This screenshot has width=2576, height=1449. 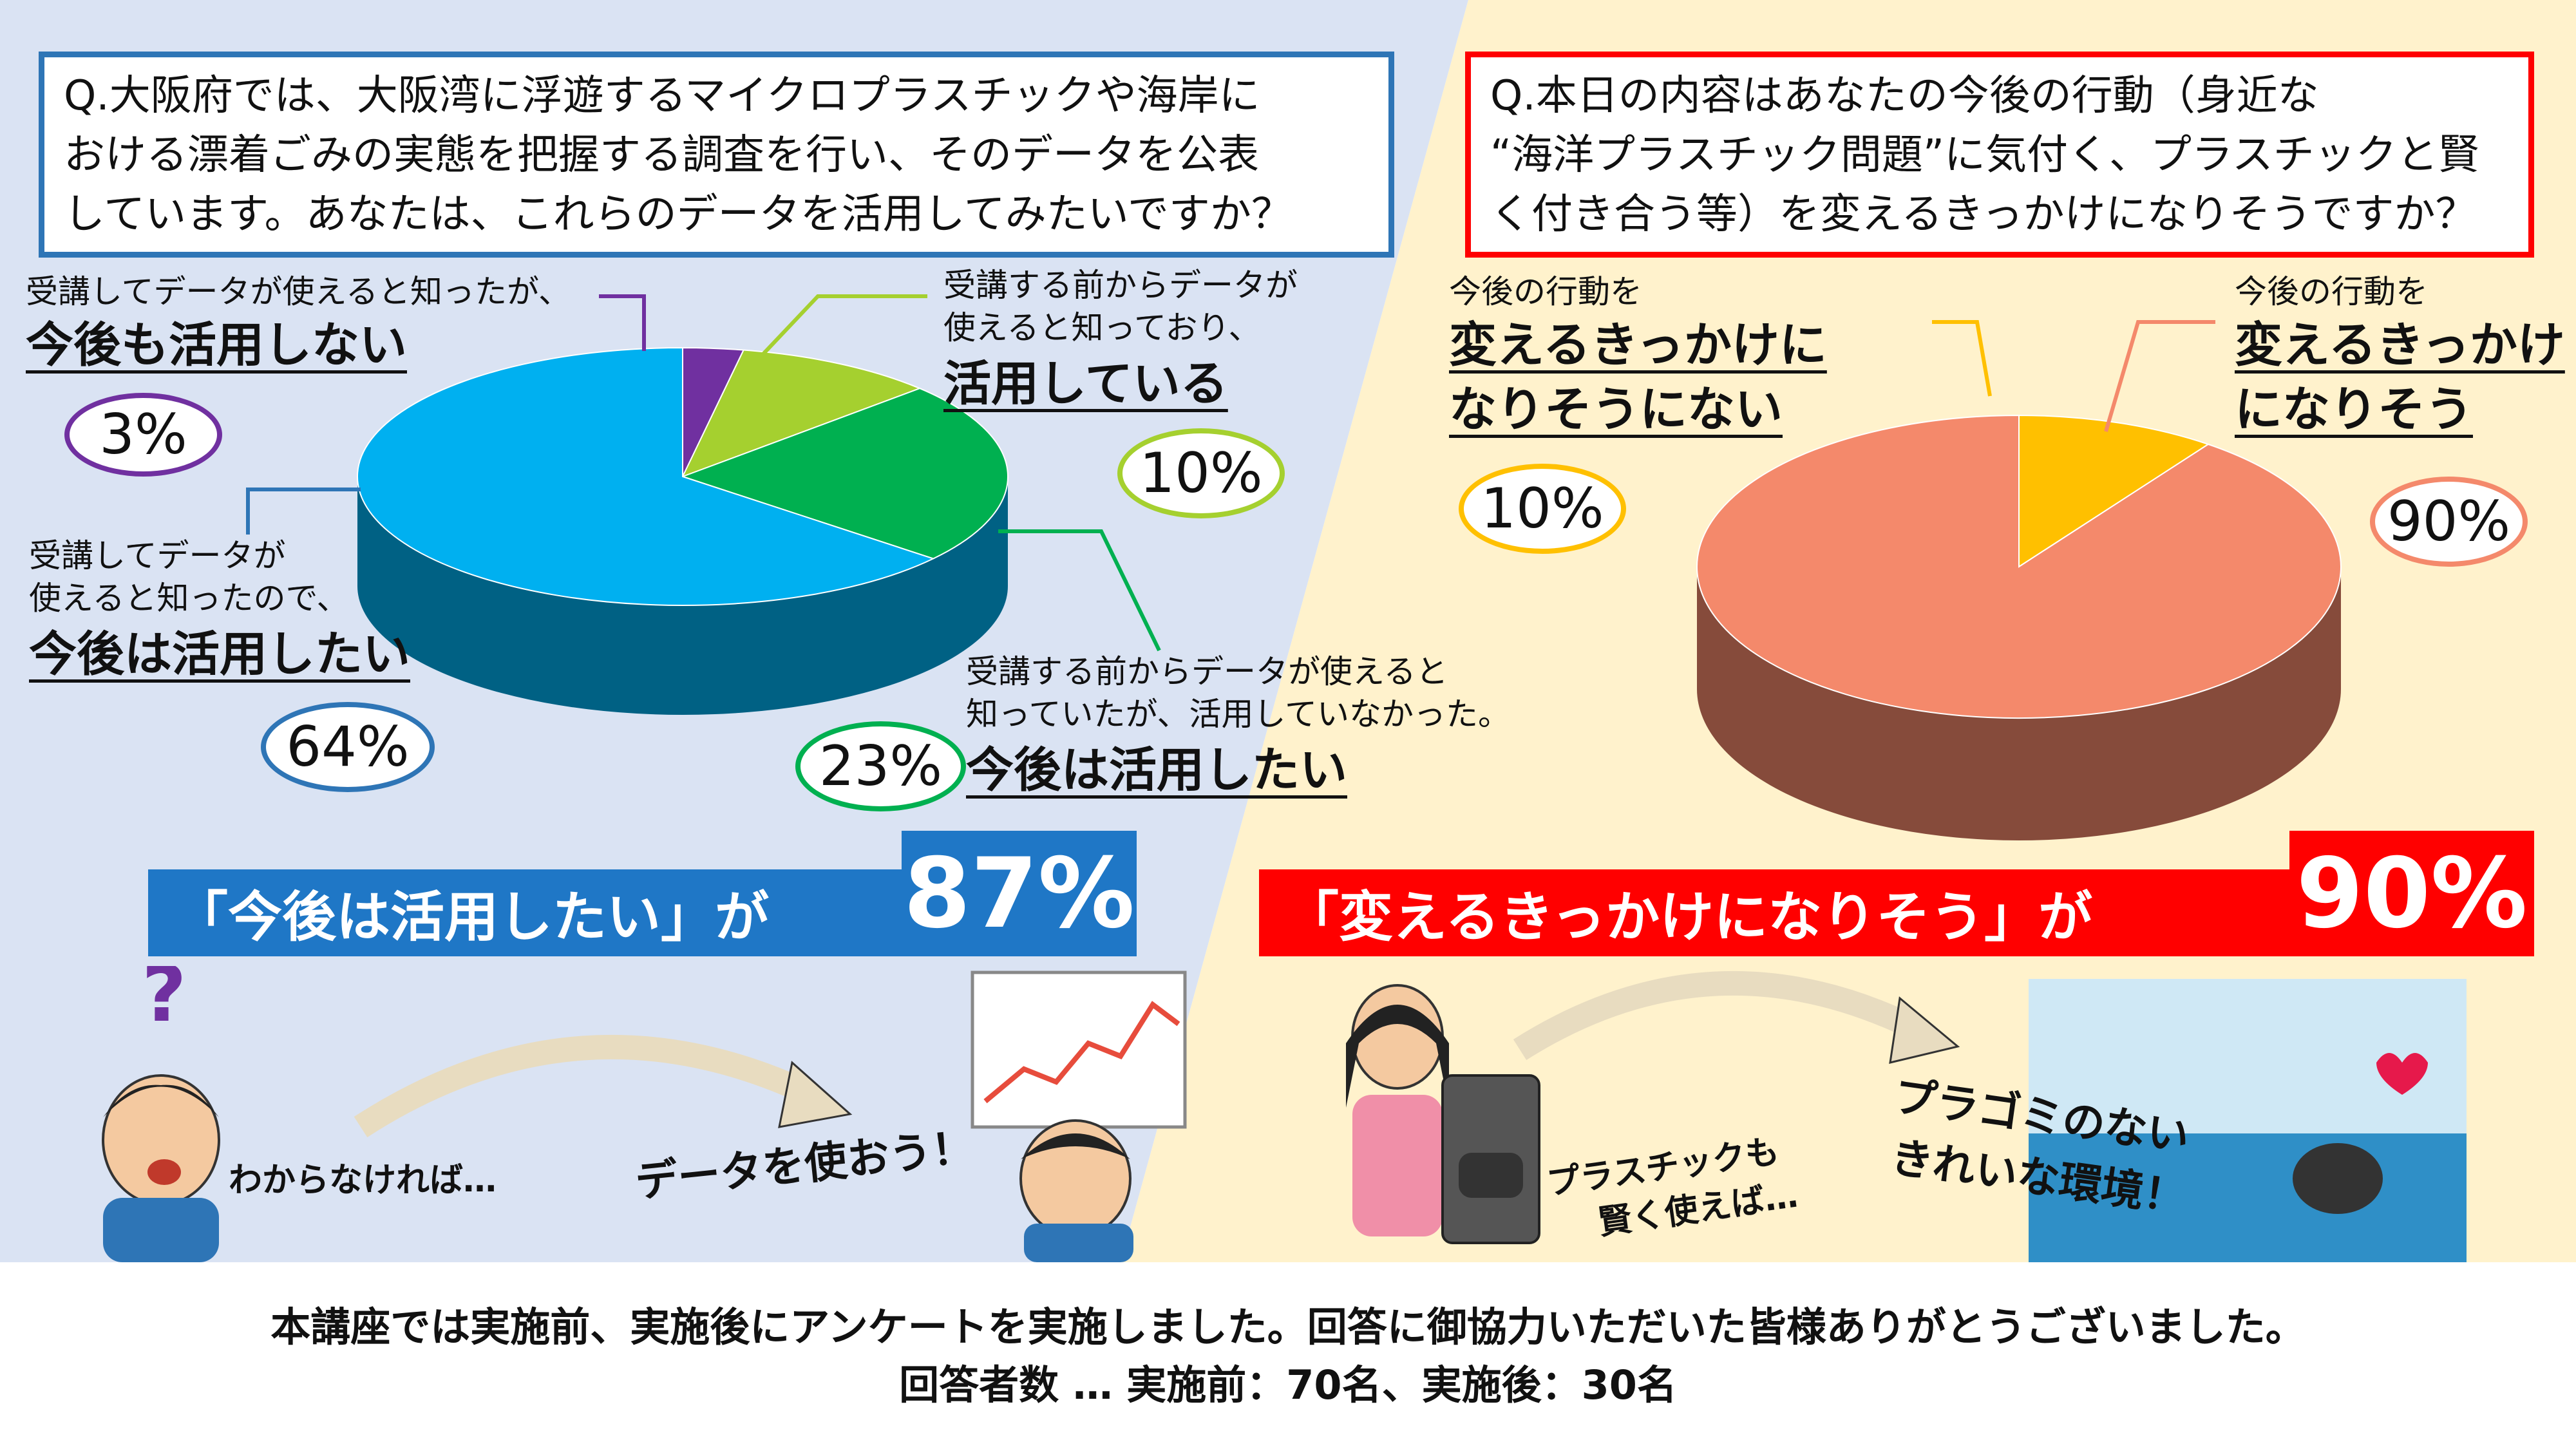 What do you see at coordinates (1288, 1384) in the screenshot?
I see `footer-line-2: 回答者数 … 実施前：70名、実施後：30名` at bounding box center [1288, 1384].